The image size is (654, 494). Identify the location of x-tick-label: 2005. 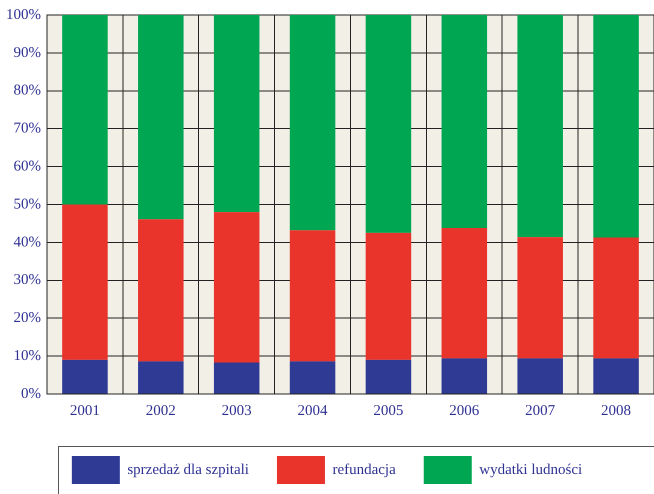
(388, 410).